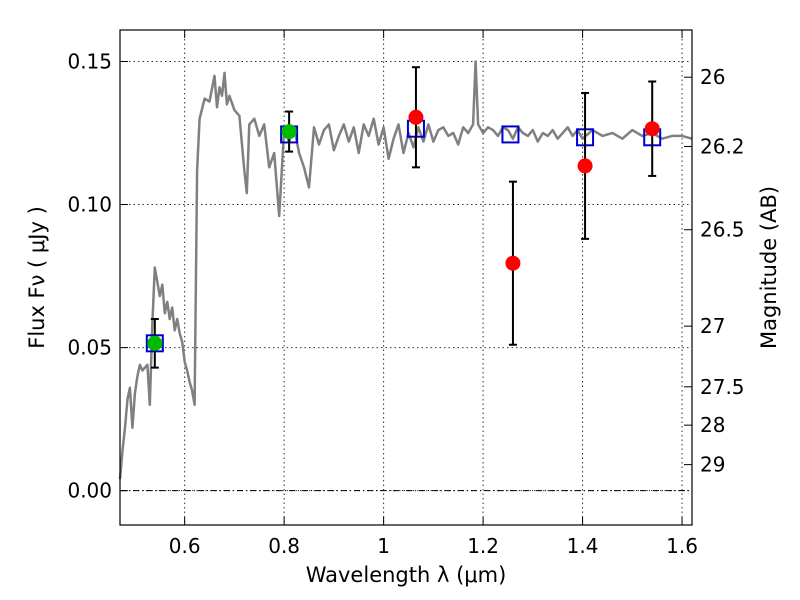 Image resolution: width=800 pixels, height=600 pixels. I want to click on x-tick-label: 0.6, so click(185, 546).